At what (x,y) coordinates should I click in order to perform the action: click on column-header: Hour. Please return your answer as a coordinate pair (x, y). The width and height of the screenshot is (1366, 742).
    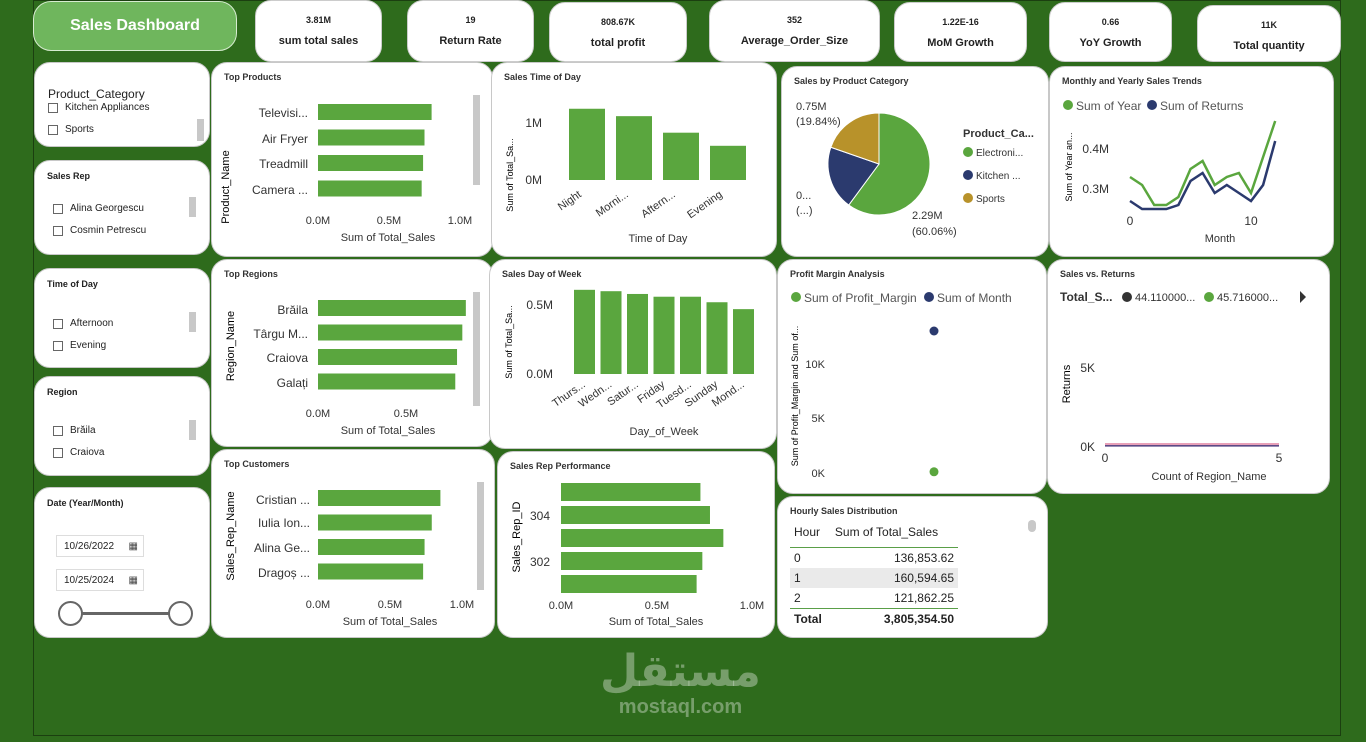
    Looking at the image, I should click on (810, 533).